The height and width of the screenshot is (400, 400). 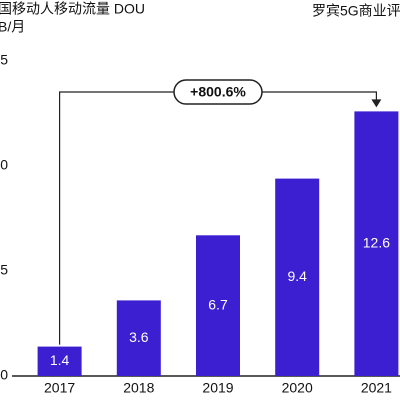 What do you see at coordinates (59, 388) in the screenshot?
I see `x-tick-label: 2017` at bounding box center [59, 388].